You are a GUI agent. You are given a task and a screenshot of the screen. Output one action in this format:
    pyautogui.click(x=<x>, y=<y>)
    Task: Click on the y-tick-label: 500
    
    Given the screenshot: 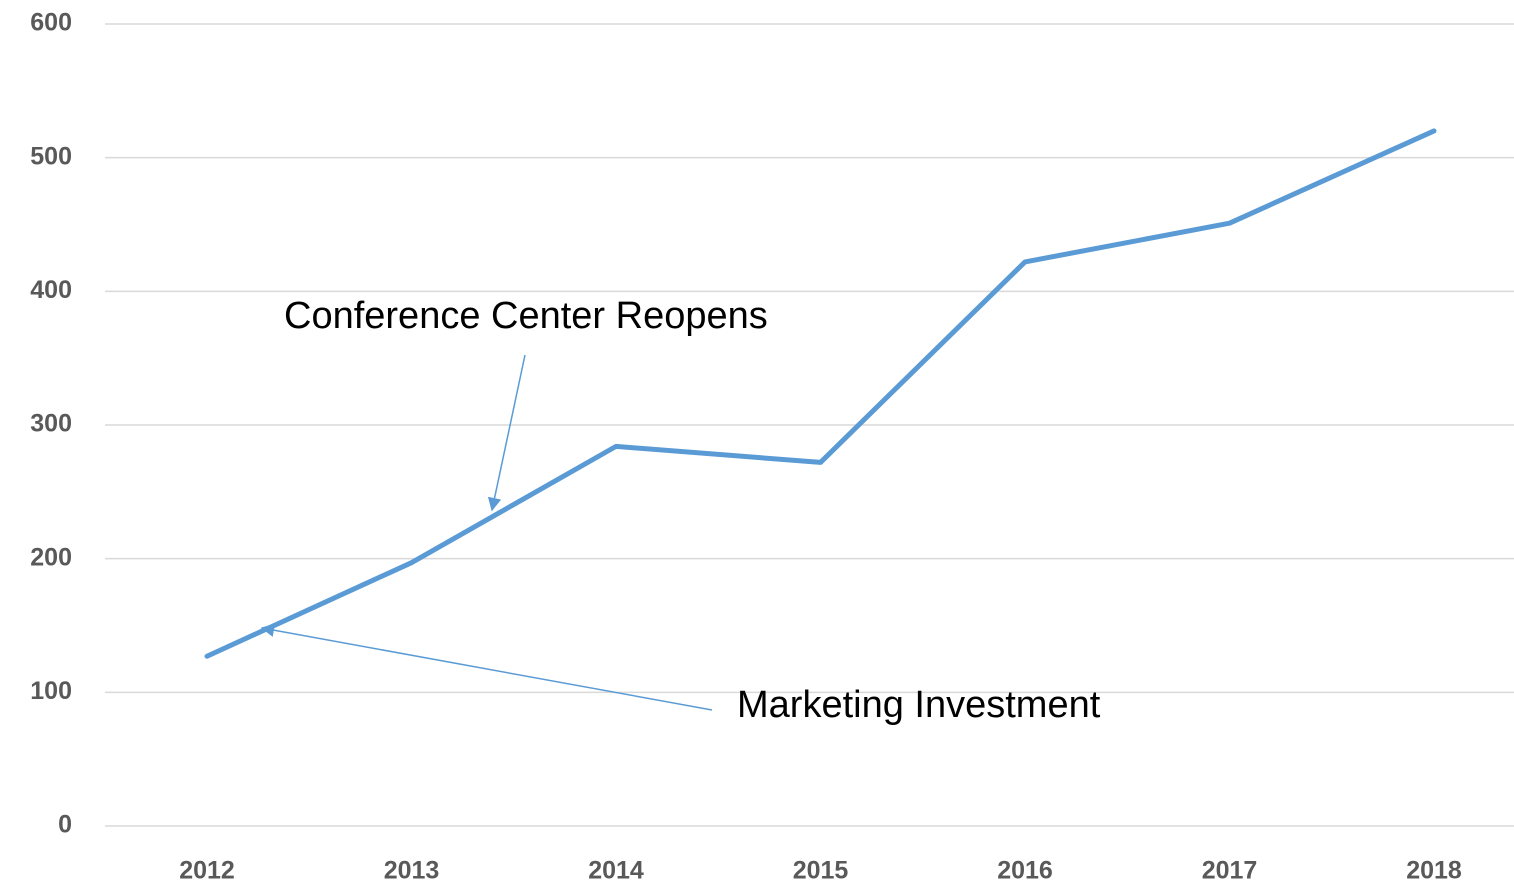 What is the action you would take?
    pyautogui.click(x=51, y=156)
    